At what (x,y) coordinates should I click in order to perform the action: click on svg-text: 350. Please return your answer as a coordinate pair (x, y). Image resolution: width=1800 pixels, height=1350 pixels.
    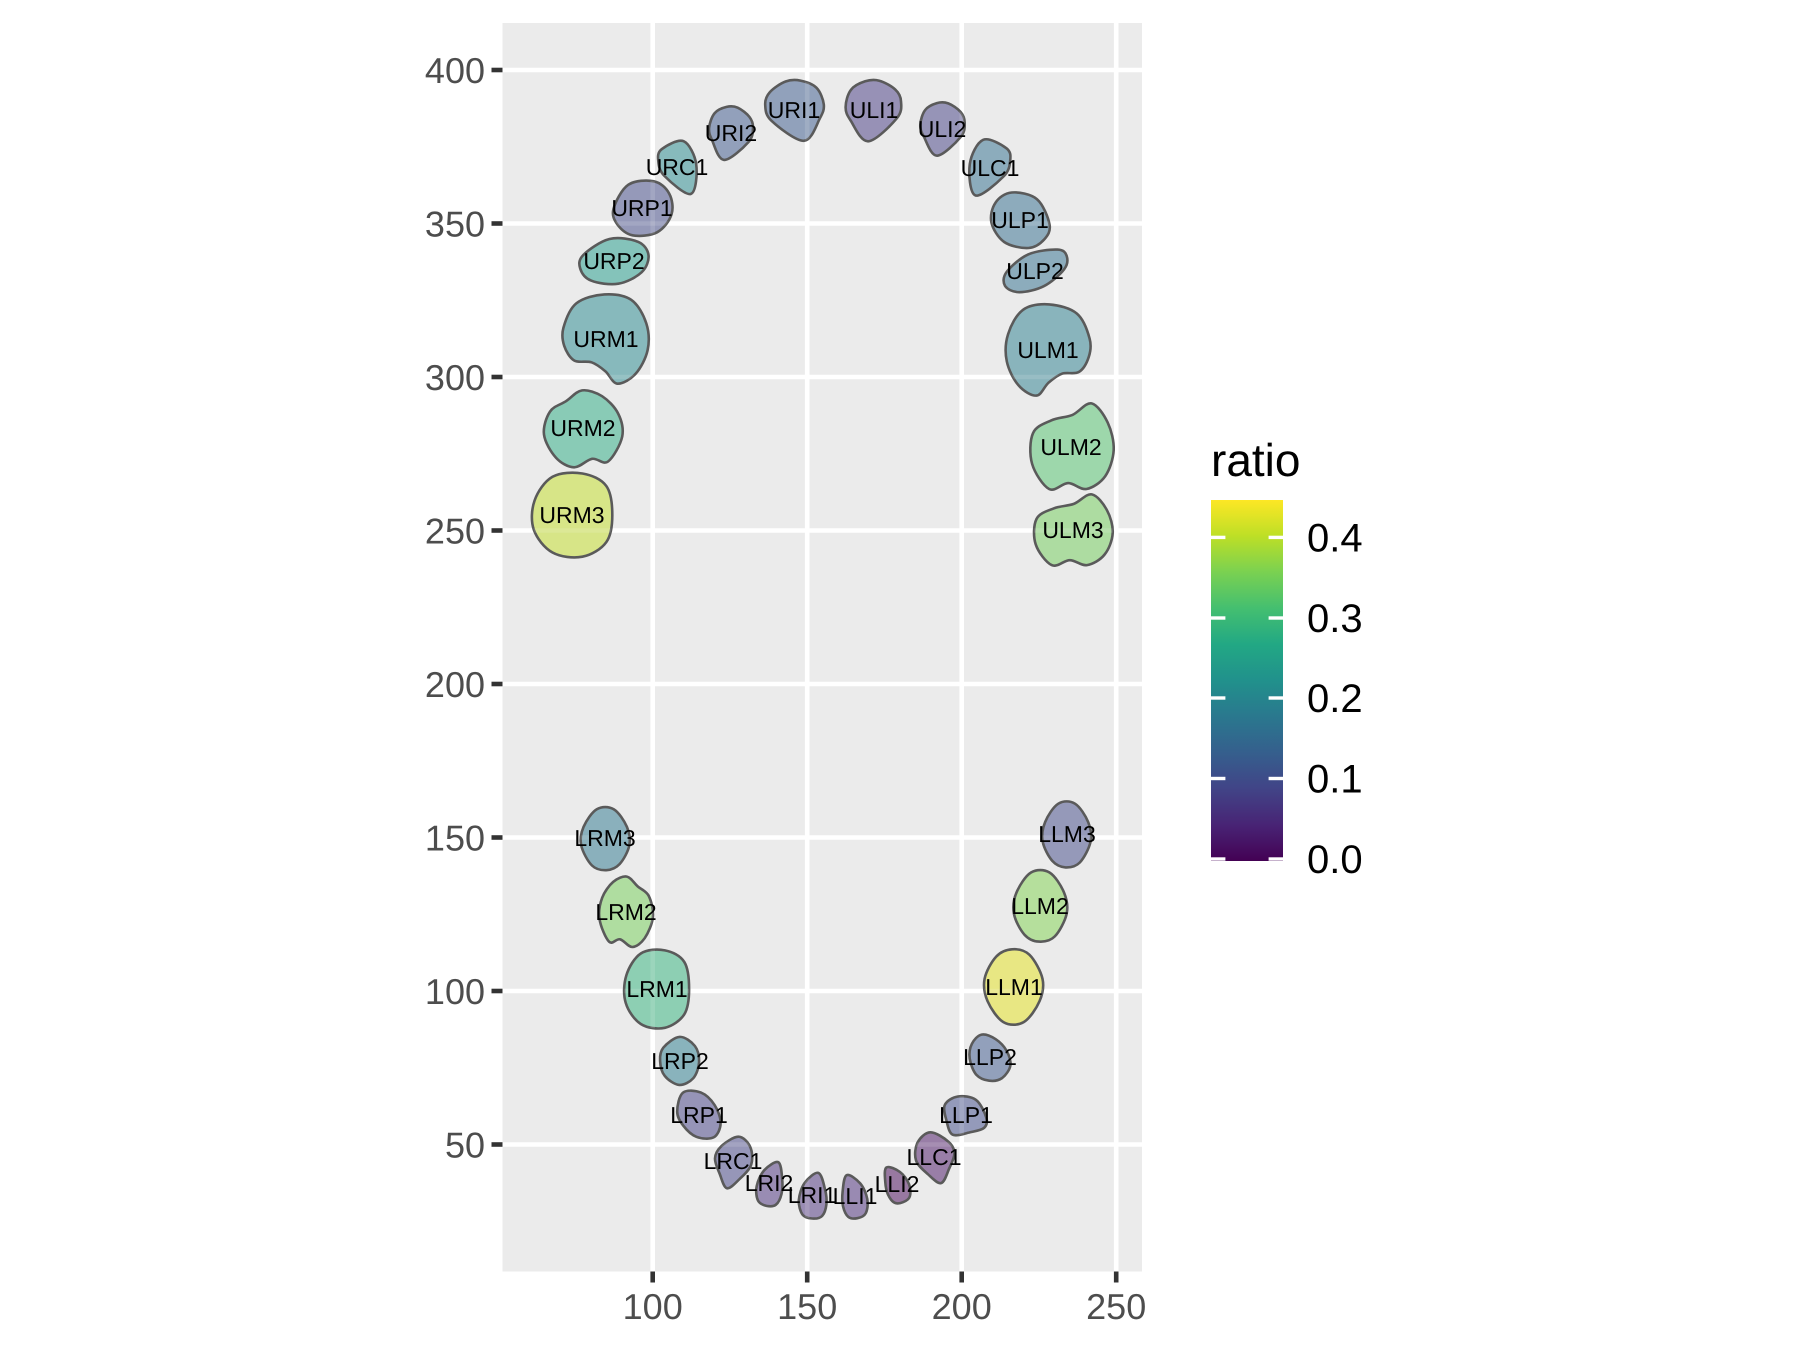
    Looking at the image, I should click on (455, 224).